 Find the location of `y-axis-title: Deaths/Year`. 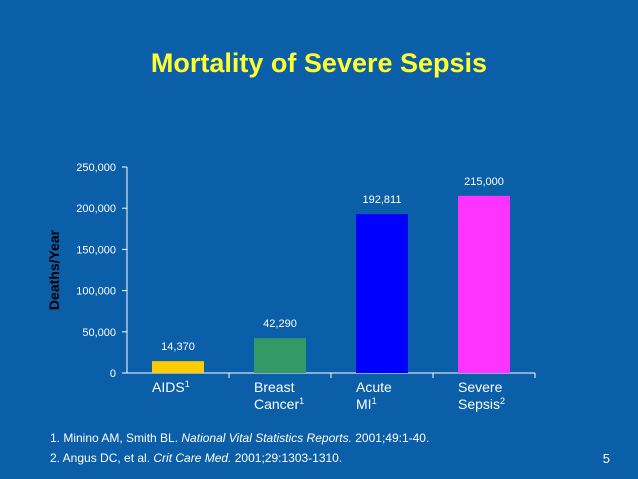

y-axis-title: Deaths/Year is located at coordinates (54, 269).